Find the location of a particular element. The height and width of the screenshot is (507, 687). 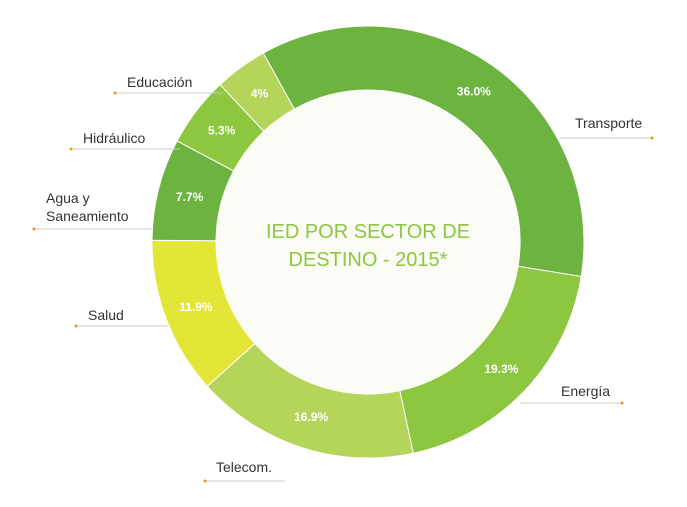

value-label-hidraulico: 5.3% is located at coordinates (222, 130).